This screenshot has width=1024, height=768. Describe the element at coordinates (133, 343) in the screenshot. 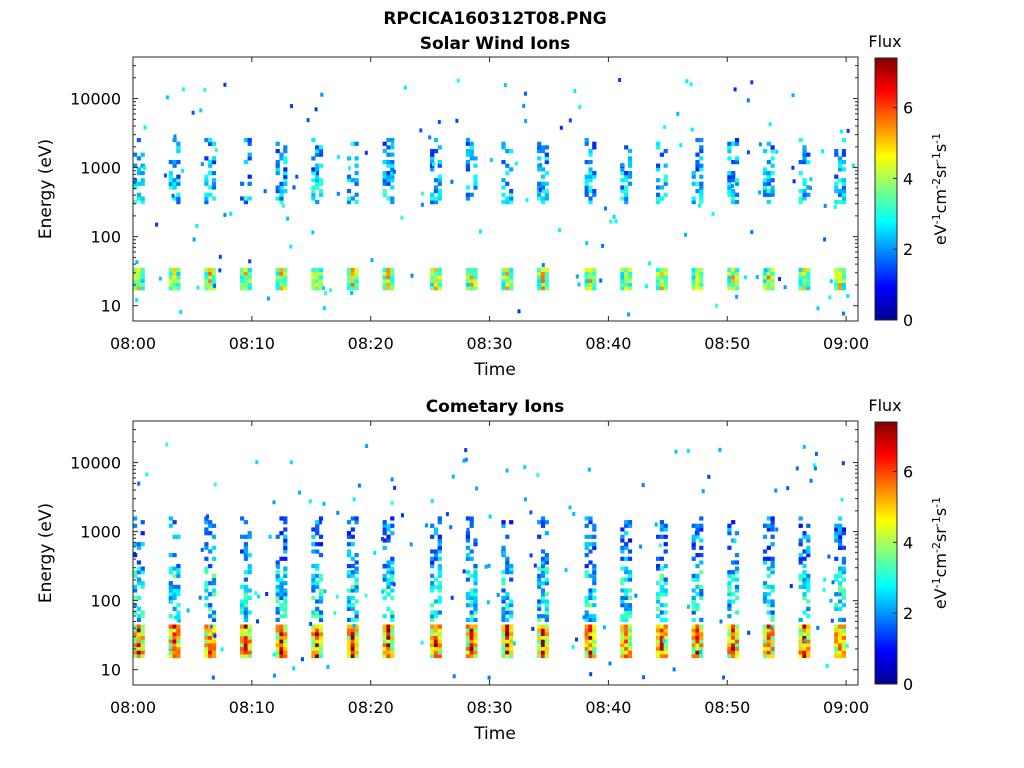

I see `x-tick-label: 08:00` at that location.